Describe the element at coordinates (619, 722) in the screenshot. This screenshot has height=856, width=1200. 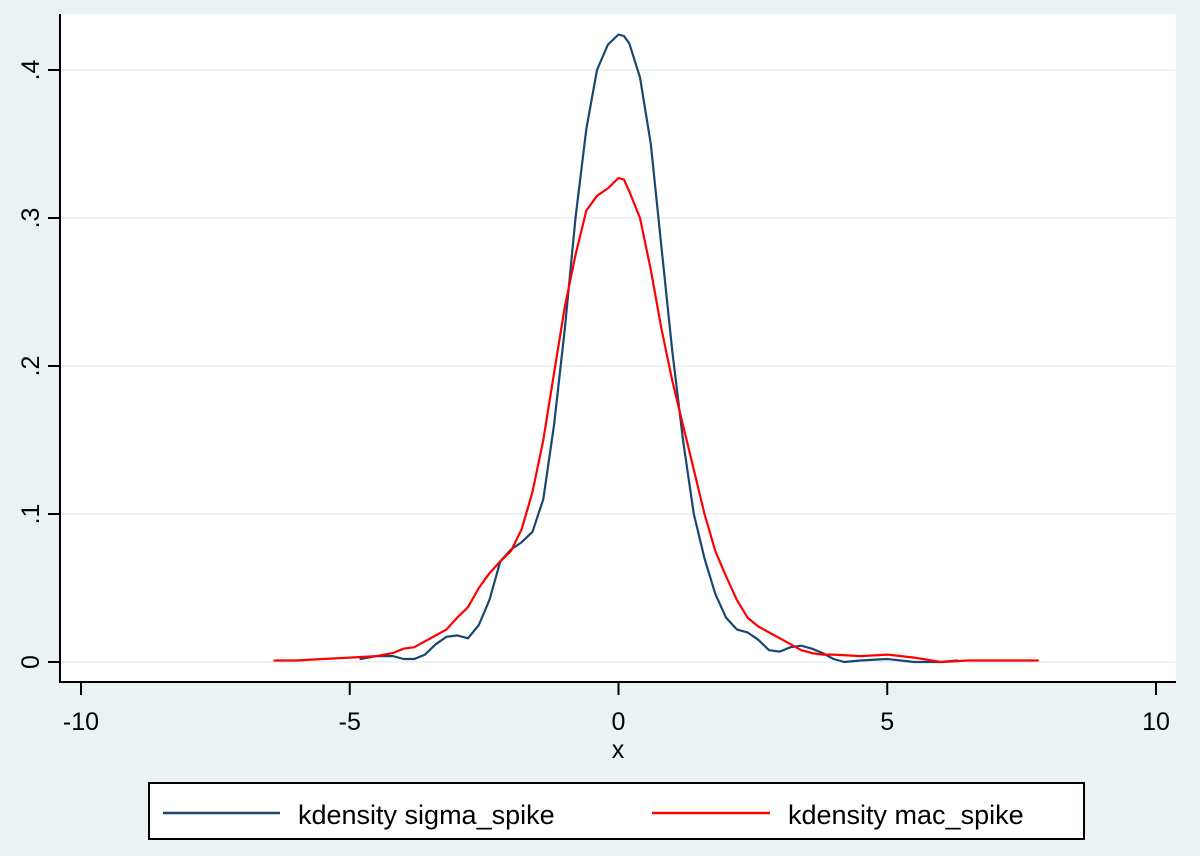
I see `x-tick-label: 0` at that location.